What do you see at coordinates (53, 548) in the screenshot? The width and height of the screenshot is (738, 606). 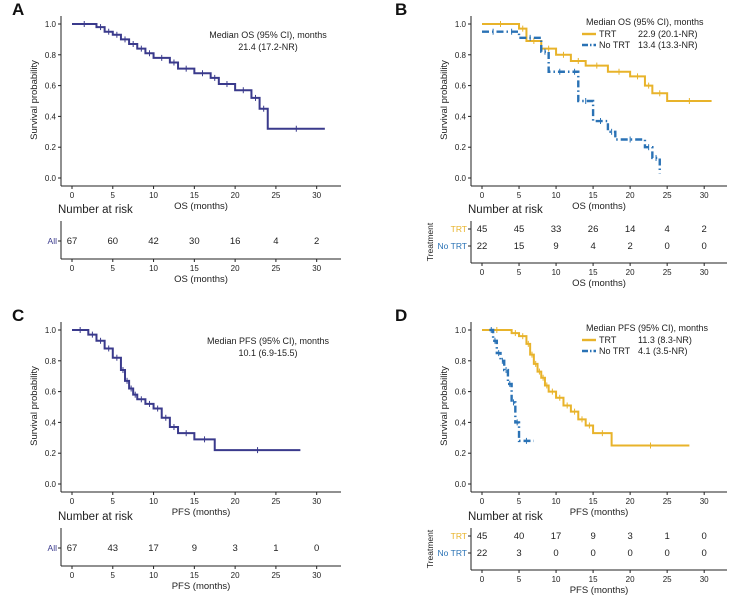 I see `risk-row-label: All` at bounding box center [53, 548].